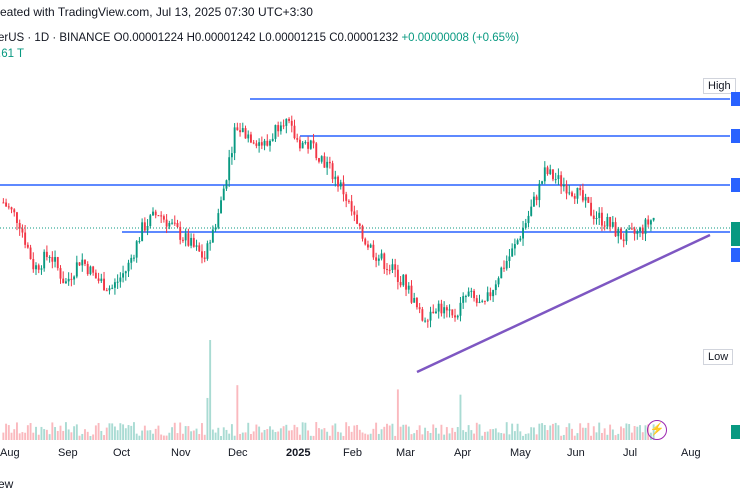 This screenshot has width=740, height=500. What do you see at coordinates (718, 357) in the screenshot?
I see `low-tag: Low` at bounding box center [718, 357].